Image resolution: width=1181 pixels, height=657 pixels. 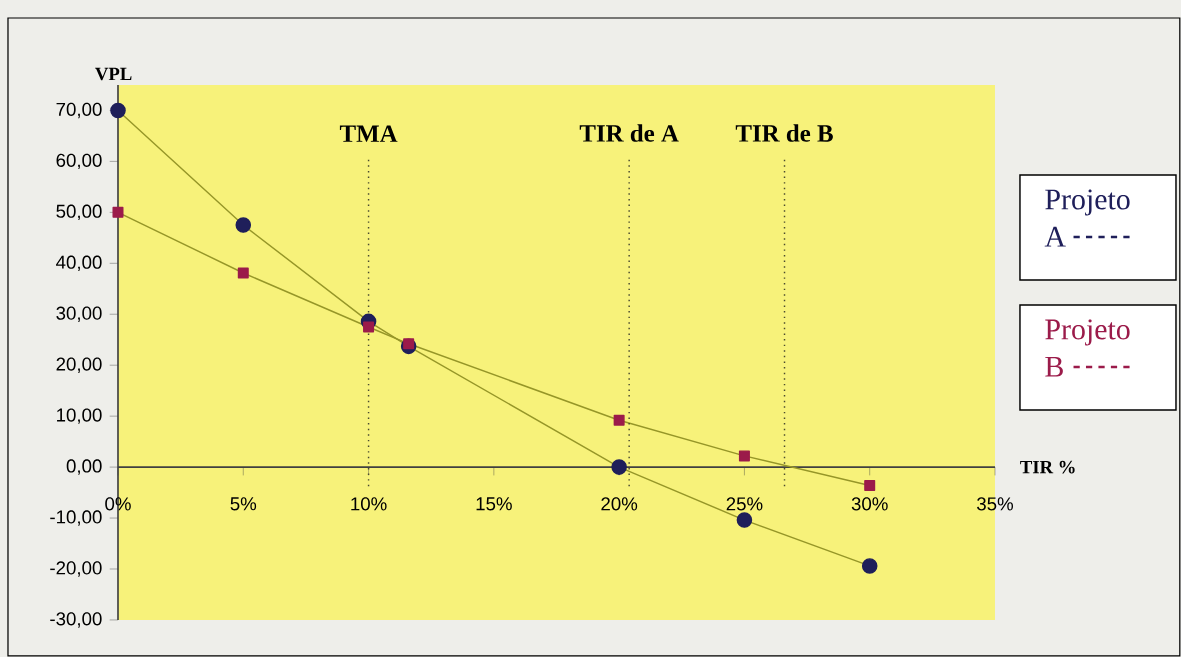 What do you see at coordinates (869, 504) in the screenshot?
I see `x-tick-label: 30%` at bounding box center [869, 504].